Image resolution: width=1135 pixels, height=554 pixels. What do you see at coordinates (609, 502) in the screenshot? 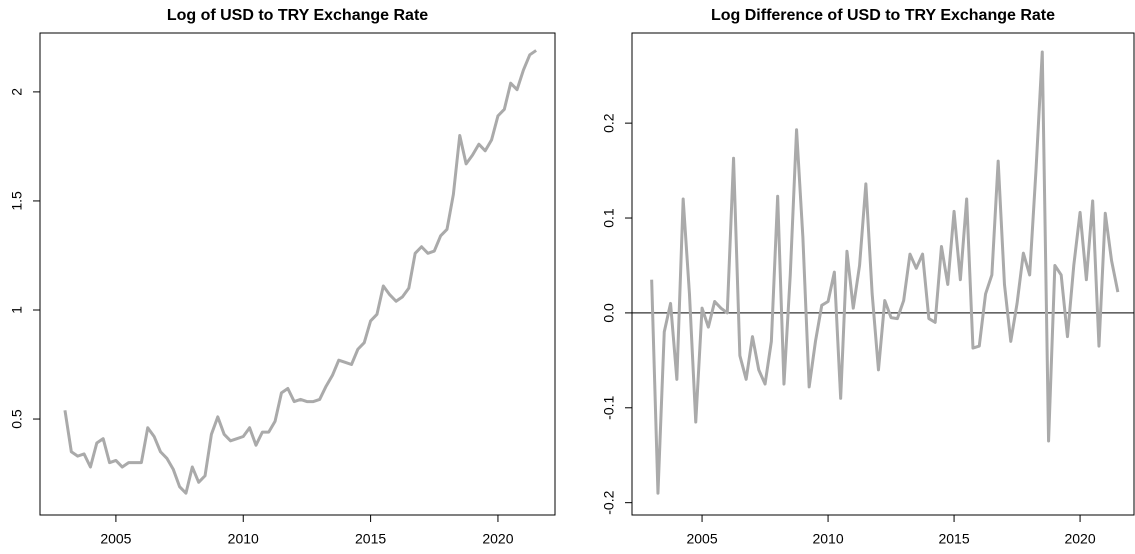
I see `y-tick-label: -0.2` at bounding box center [609, 502].